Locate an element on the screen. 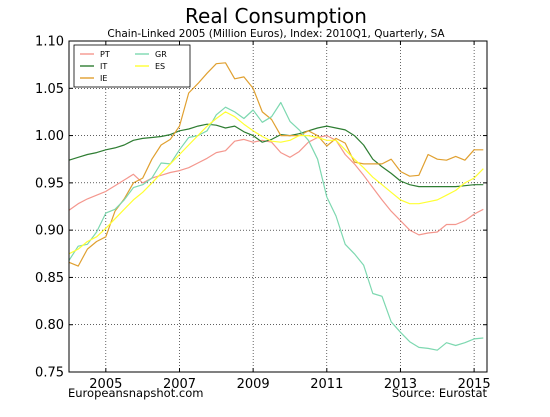  y-tick-label: 1.00 is located at coordinates (49, 136).